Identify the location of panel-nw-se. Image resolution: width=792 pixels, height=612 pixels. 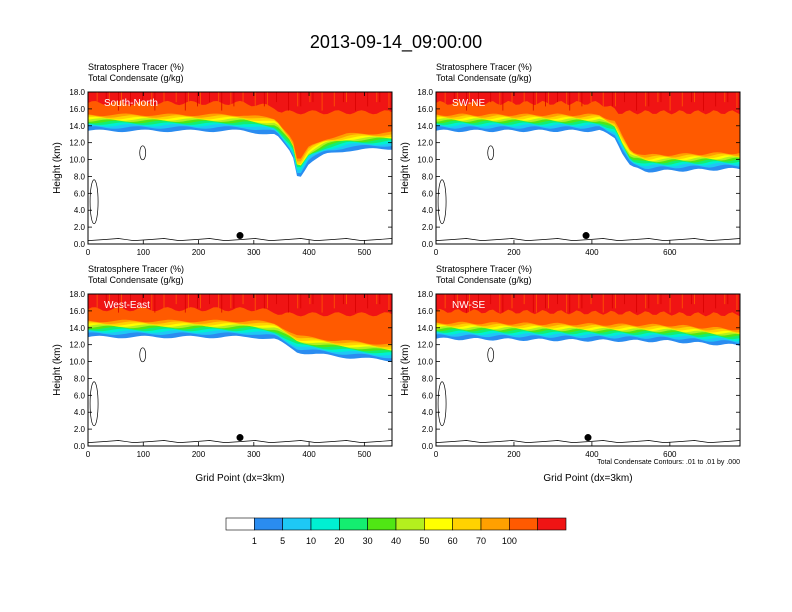
(588, 370).